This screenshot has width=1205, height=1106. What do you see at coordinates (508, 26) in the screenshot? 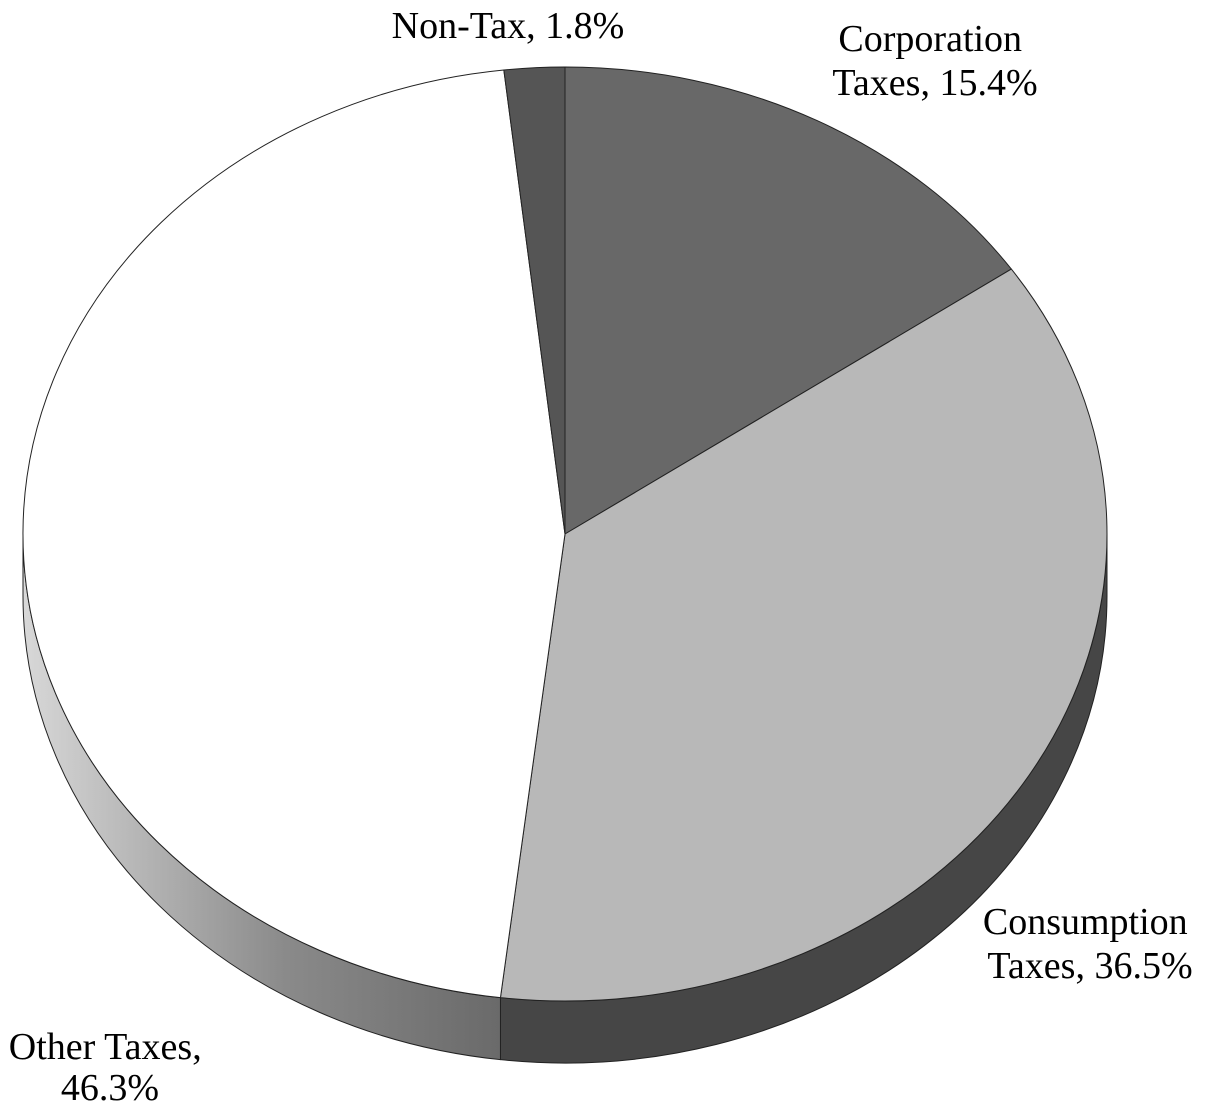
I see `label-non-tax: Non-Tax, 1.8%` at bounding box center [508, 26].